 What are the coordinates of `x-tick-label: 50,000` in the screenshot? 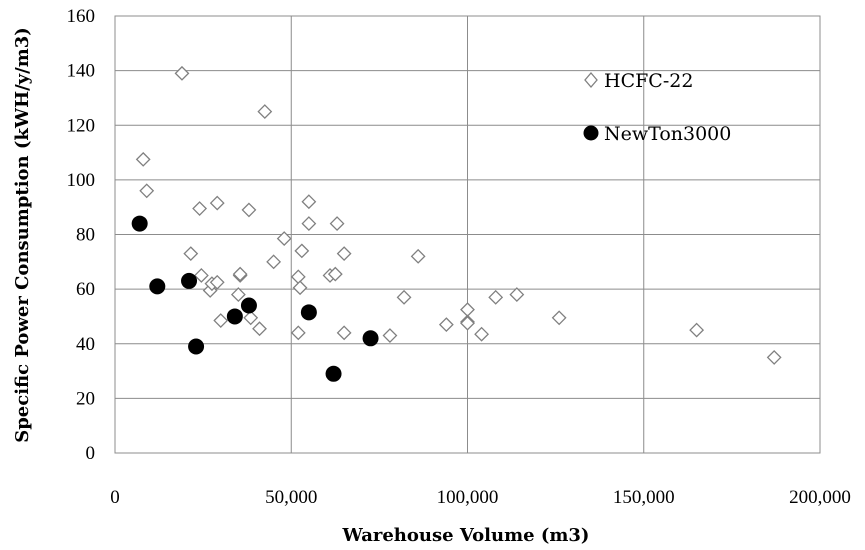 It's located at (291, 497).